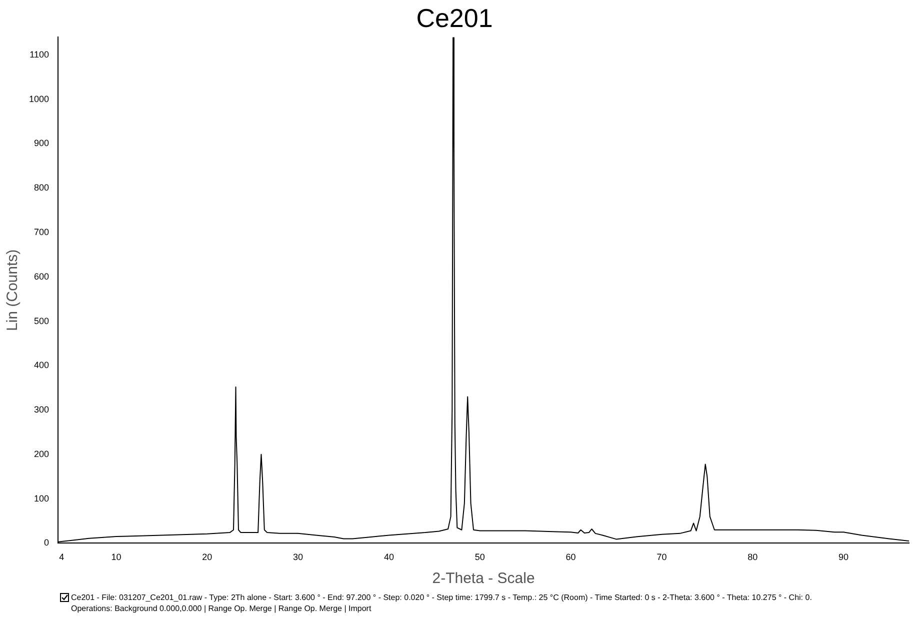  I want to click on text: Ce201 - File: 031207_Ce201_01.raw - Type: 2Th alone - Start: 3.600 ° - End: 97.200 ° - Step: 0.020 ° - Step time: 1799.7 s - Temp.: 25 °C (Room) - Time Started: 0 s - 2-Theta: 3.600 ° - Theta: 10.275 ° - Chi: 0., so click(441, 597).